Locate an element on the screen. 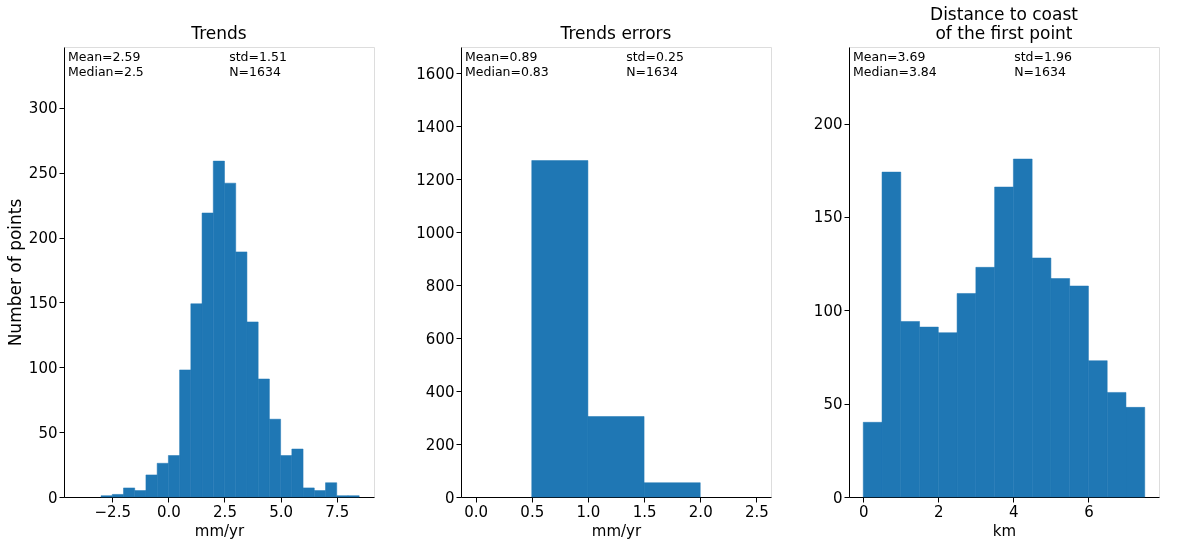 This screenshot has height=558, width=1195. y-tick-label: 1600 is located at coordinates (435, 73).